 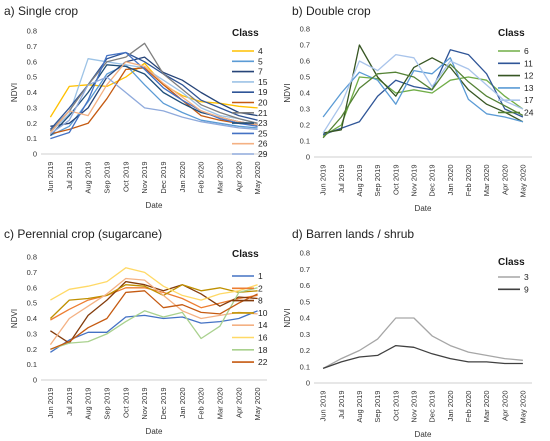 What do you see at coordinates (263, 133) in the screenshot?
I see `legend-label-25: 25` at bounding box center [263, 133].